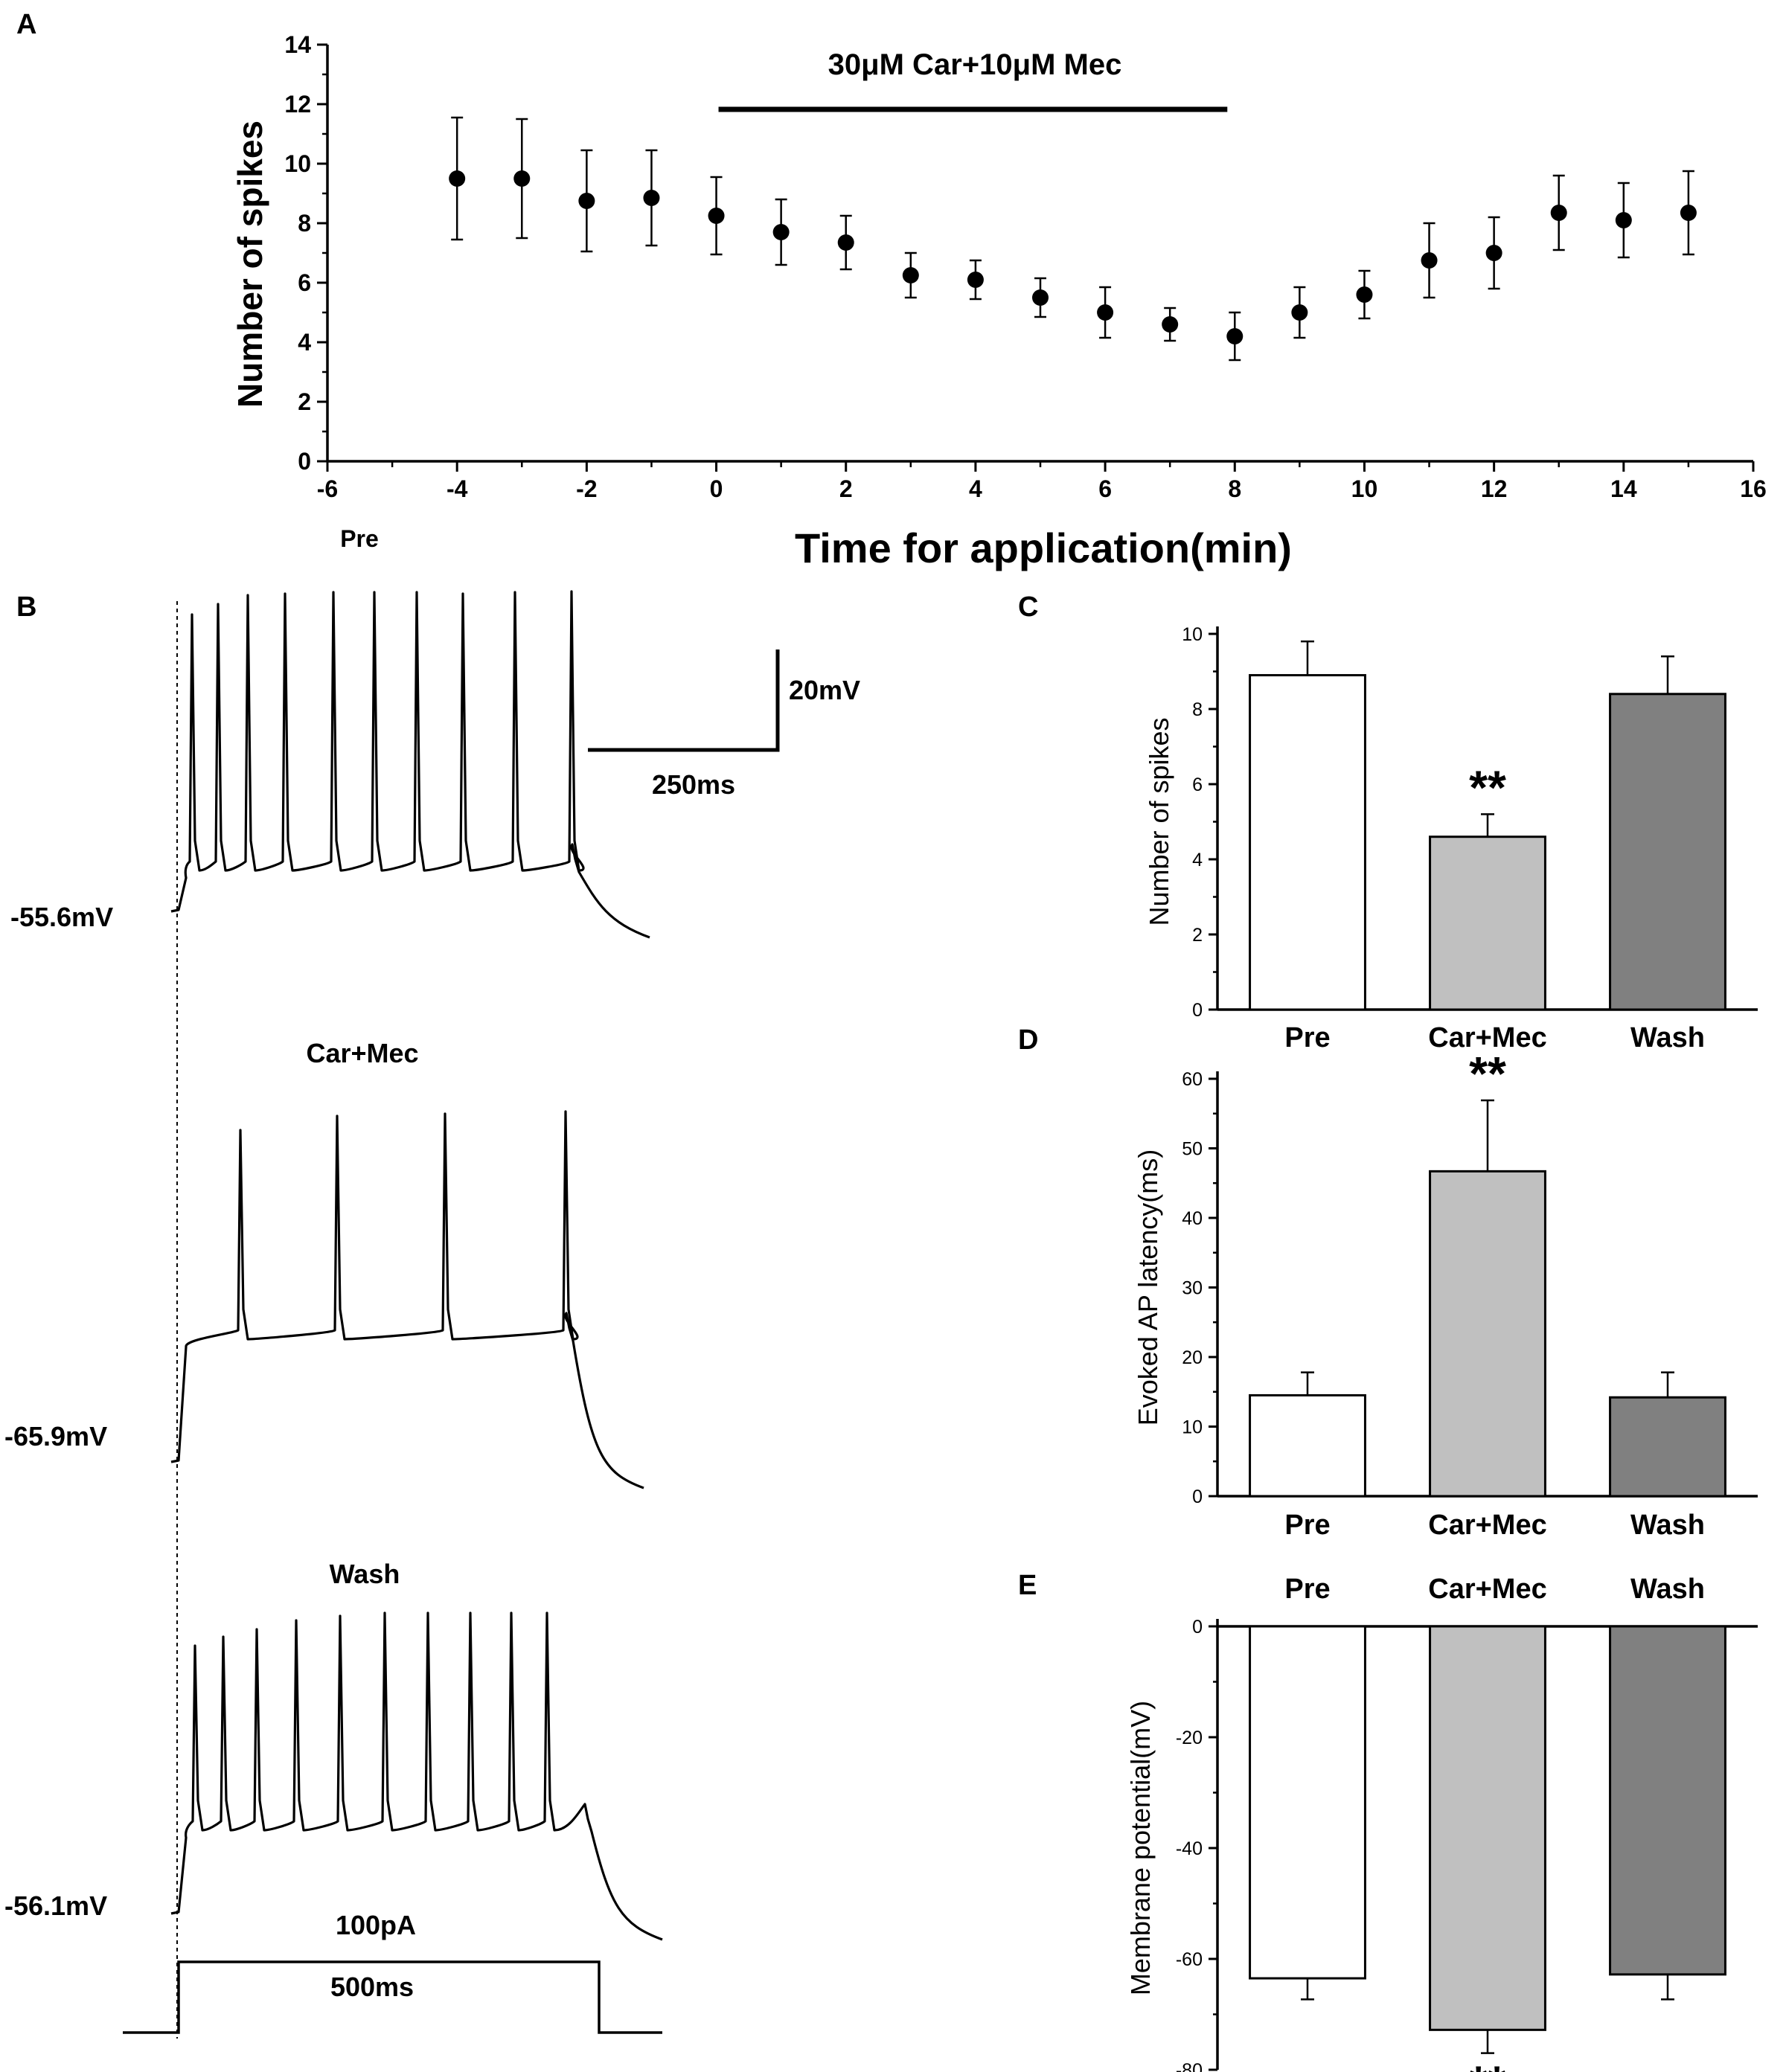  I want to click on x-tick-label: 12, so click(1494, 489).